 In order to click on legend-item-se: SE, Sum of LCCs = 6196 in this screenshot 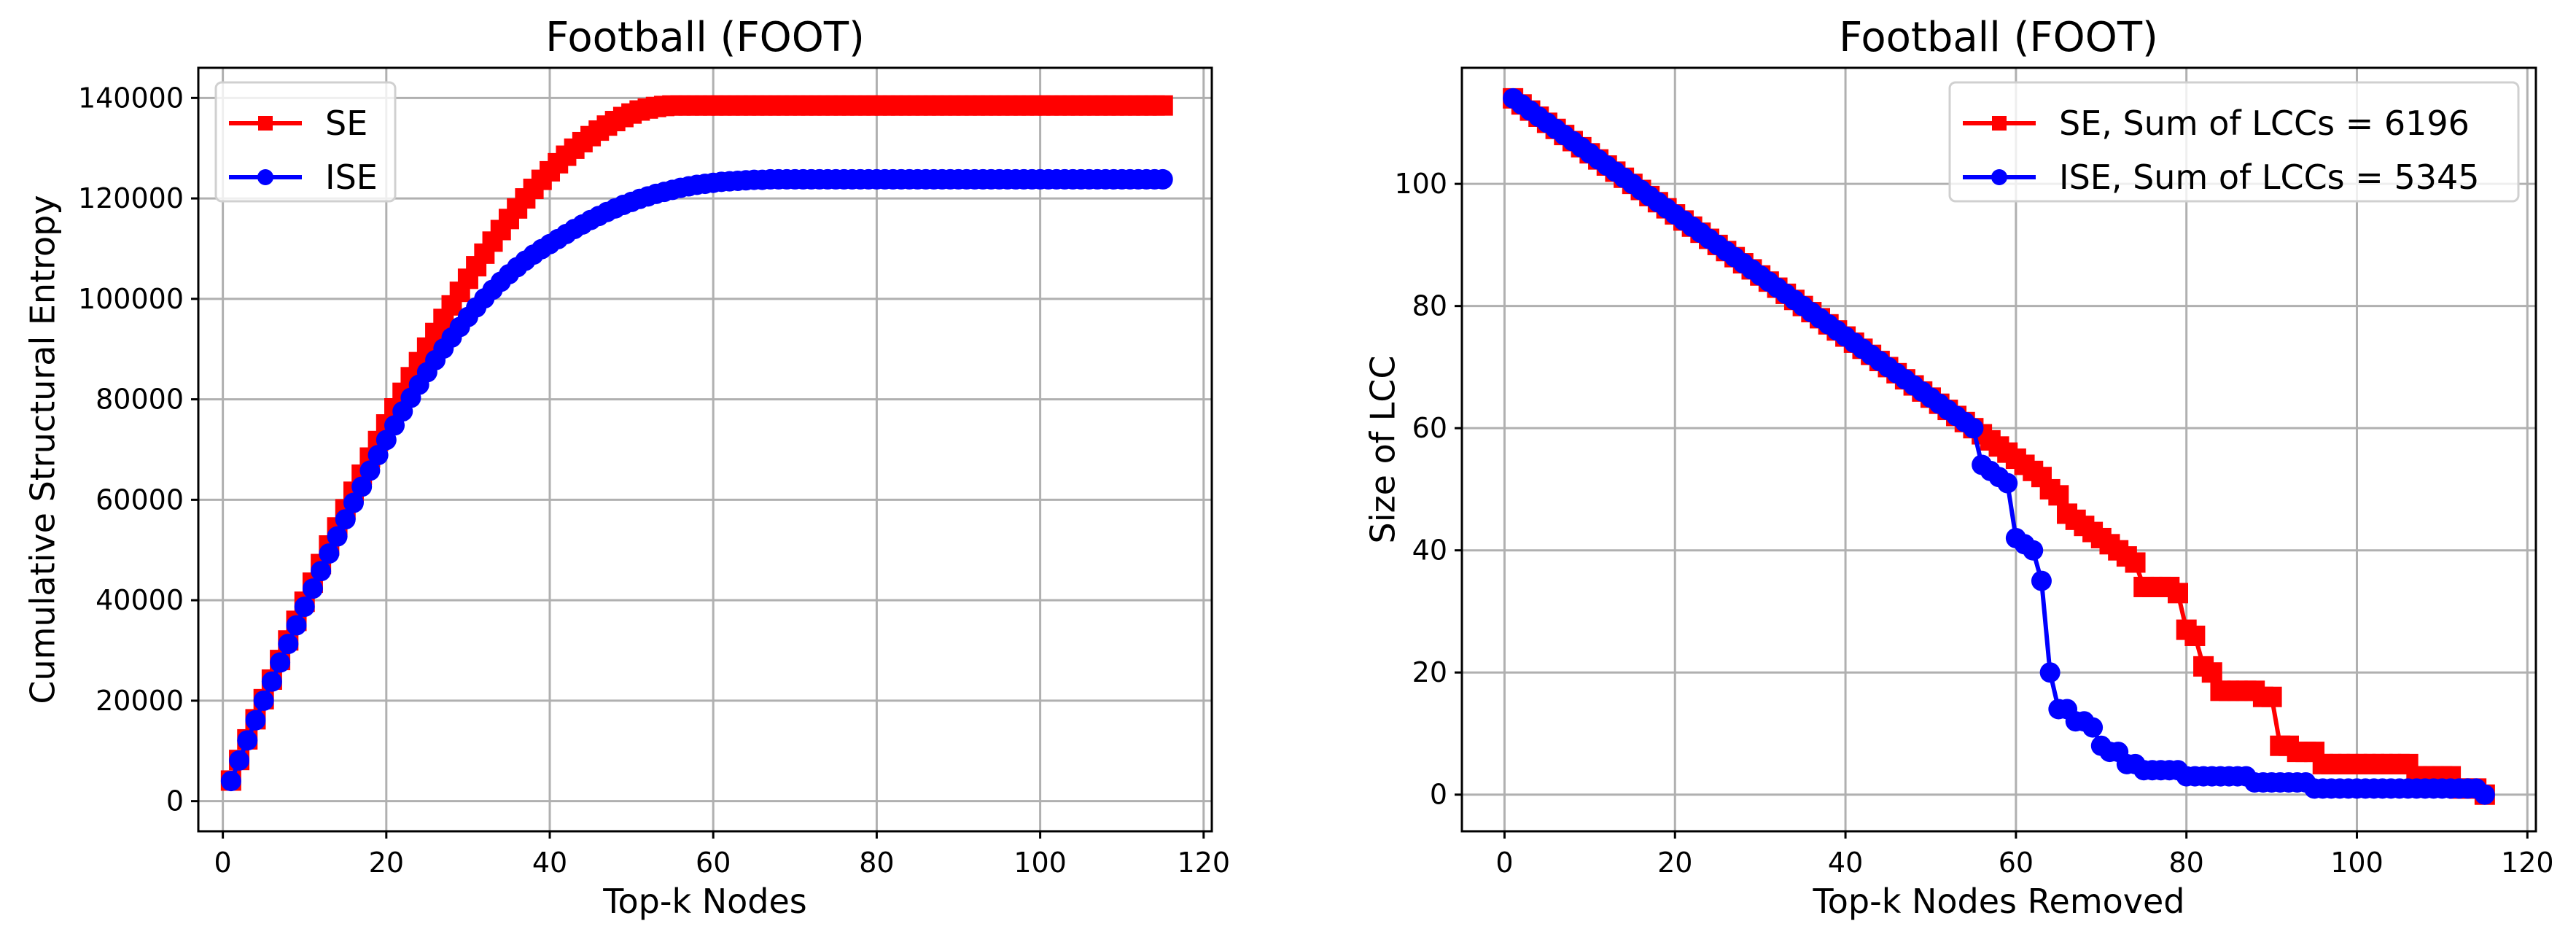, I will do `click(2216, 123)`.